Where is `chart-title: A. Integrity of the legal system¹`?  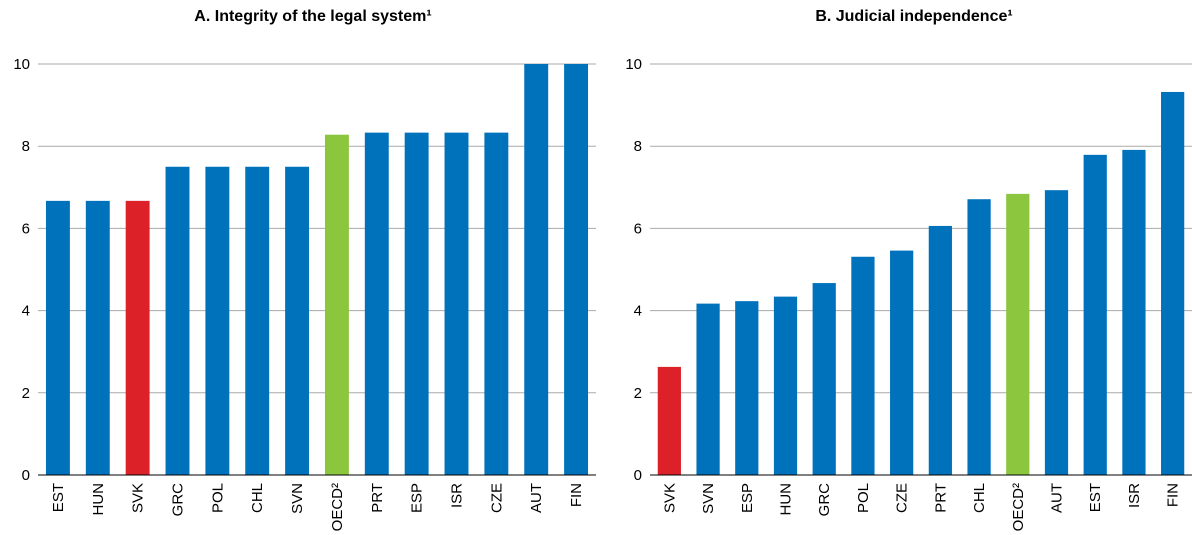 chart-title: A. Integrity of the legal system¹ is located at coordinates (313, 16).